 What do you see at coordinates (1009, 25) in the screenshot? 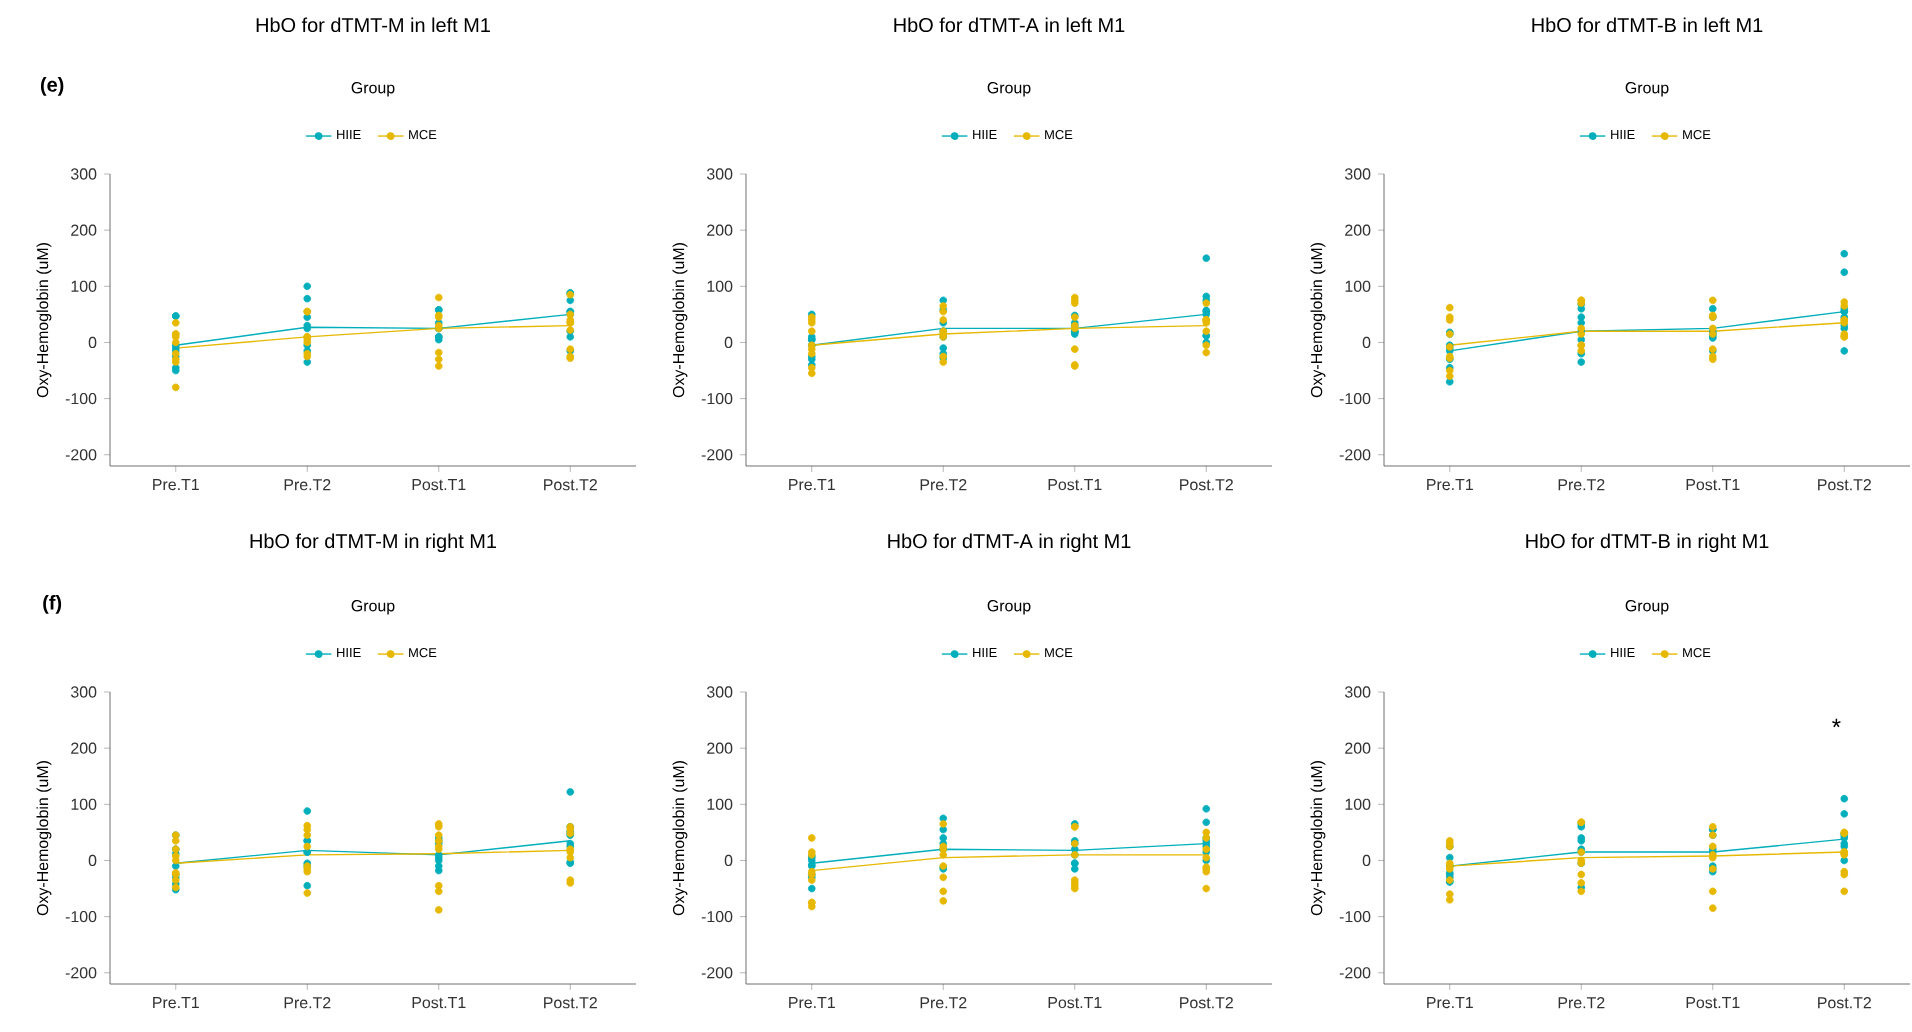
I see `chart-title: HbO for dTMT-A in left M1` at bounding box center [1009, 25].